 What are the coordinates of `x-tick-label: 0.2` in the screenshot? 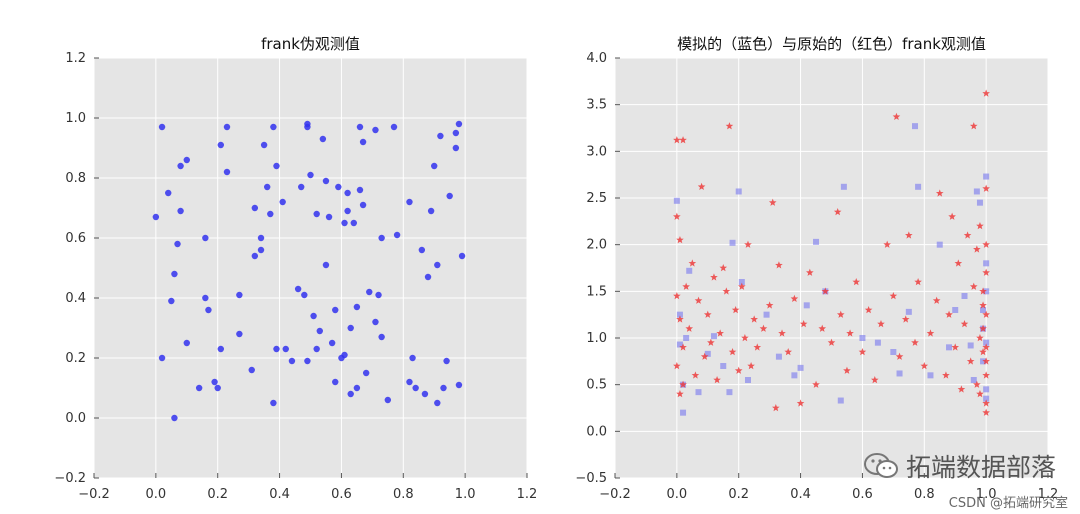 It's located at (738, 494).